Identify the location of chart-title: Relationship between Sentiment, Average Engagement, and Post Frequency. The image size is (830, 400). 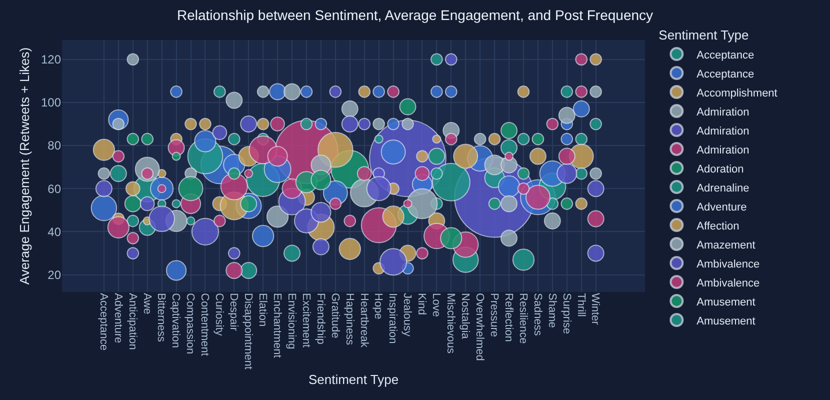
(415, 15).